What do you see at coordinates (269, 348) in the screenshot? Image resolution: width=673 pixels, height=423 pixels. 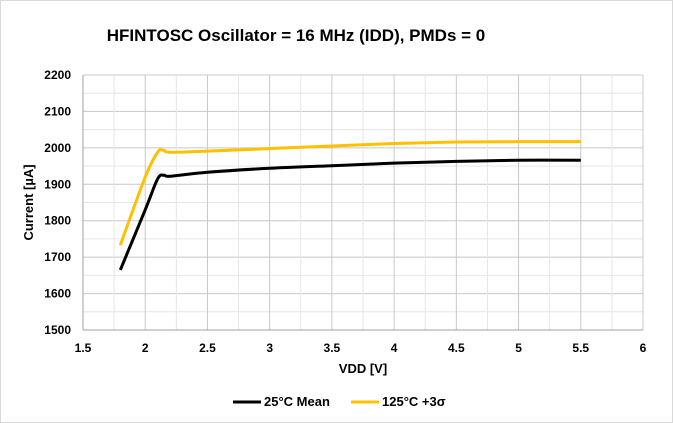 I see `x-tick-label: 3` at bounding box center [269, 348].